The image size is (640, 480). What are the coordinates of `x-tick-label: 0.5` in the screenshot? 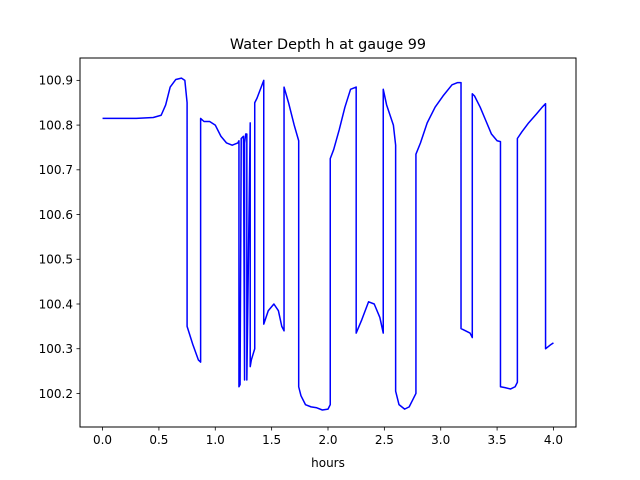 It's located at (158, 440).